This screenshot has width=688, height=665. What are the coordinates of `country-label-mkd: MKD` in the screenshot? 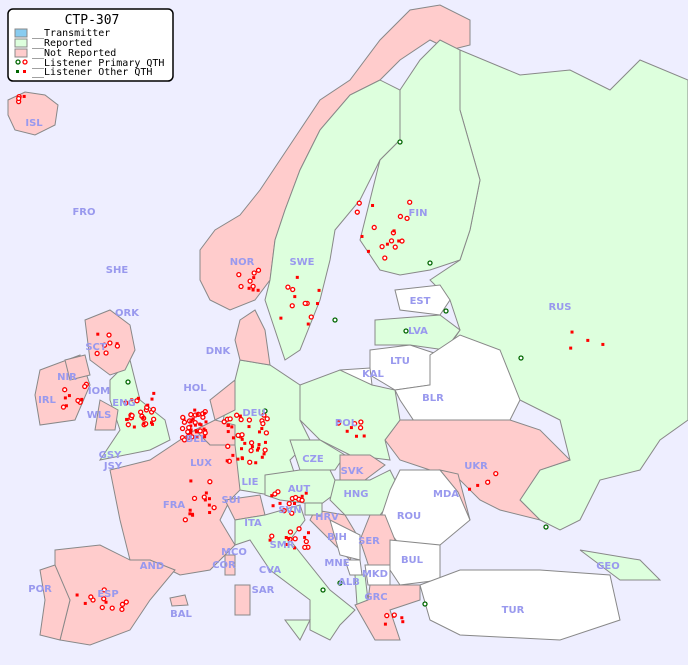 It's located at (375, 574).